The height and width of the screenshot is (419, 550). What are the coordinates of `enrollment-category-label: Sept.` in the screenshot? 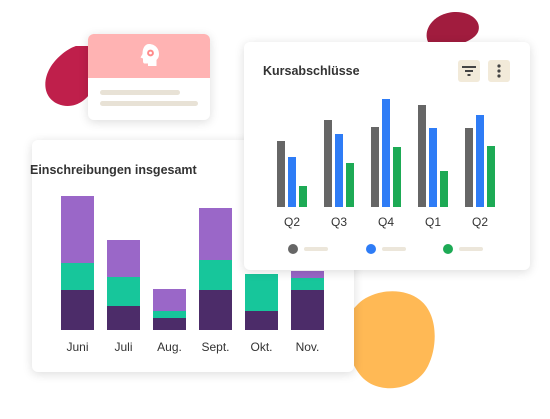 It's located at (215, 347).